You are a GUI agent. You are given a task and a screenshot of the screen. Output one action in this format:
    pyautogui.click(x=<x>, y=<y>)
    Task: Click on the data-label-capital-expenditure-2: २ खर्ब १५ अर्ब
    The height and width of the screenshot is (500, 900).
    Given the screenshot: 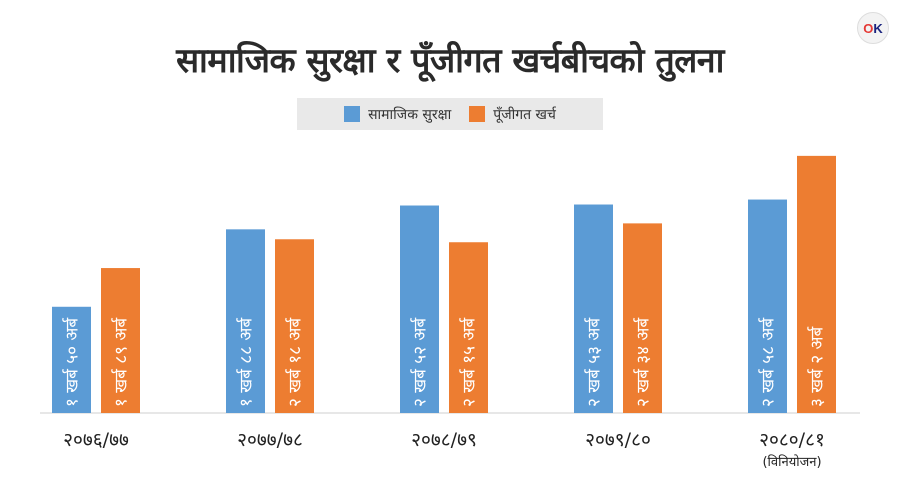 What is the action you would take?
    pyautogui.click(x=469, y=362)
    